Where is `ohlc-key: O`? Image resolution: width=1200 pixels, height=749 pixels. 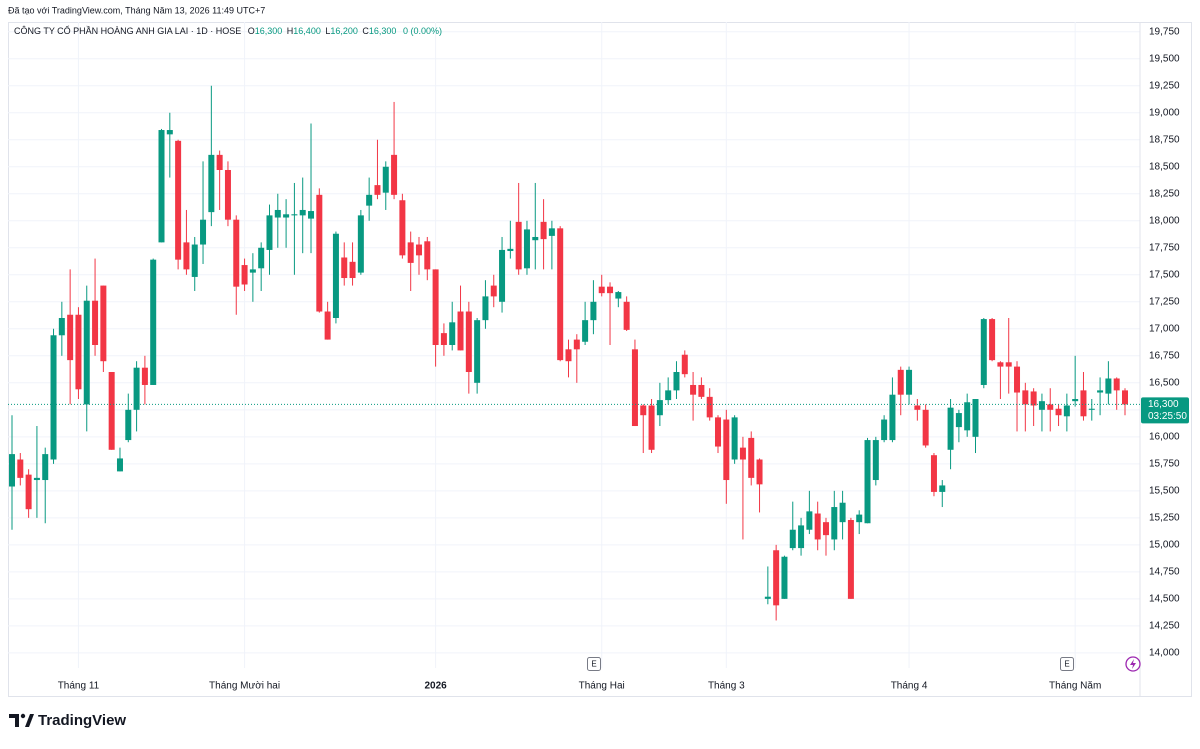 ohlc-key: O is located at coordinates (251, 31).